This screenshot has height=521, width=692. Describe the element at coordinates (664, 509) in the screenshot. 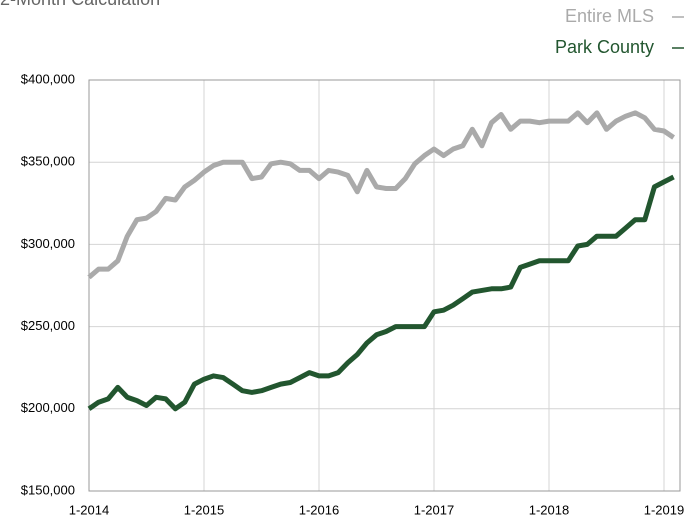

I see `x-tick-label: 1-2019` at that location.